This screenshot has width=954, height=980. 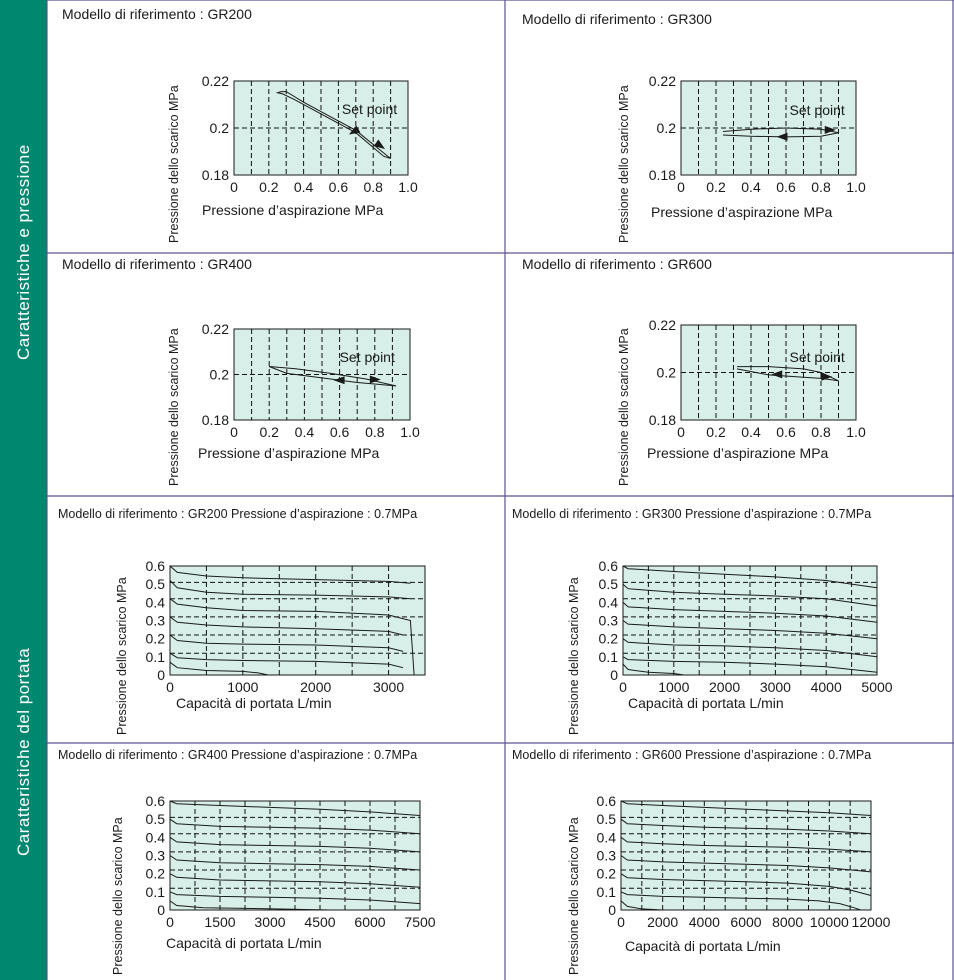 I want to click on chart-title: Modello di riferimento : GR600, so click(x=617, y=264).